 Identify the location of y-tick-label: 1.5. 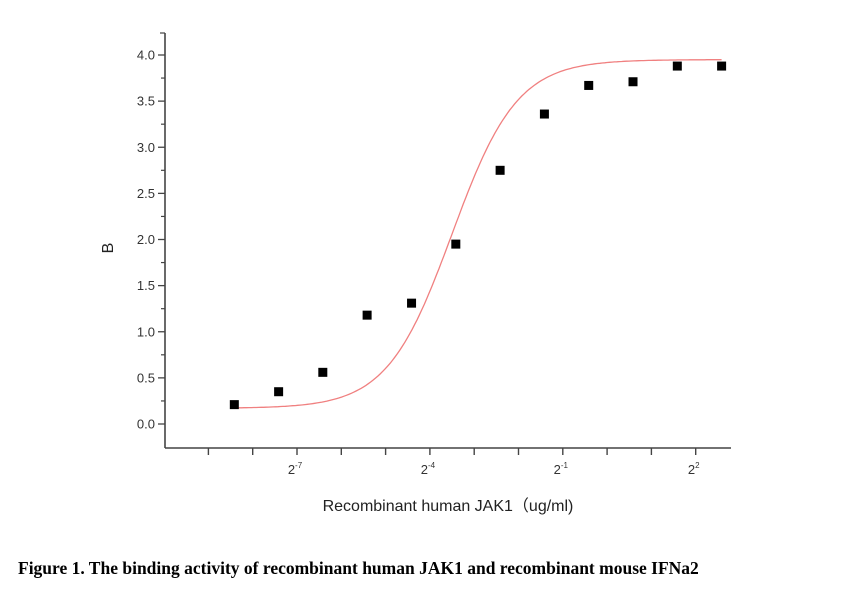
(146, 285).